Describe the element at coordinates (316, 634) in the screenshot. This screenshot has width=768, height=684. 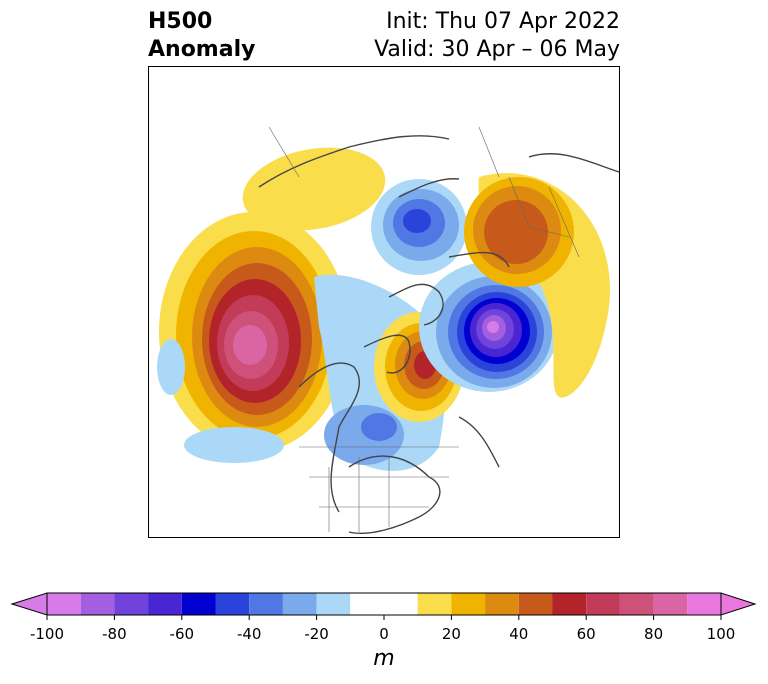
I see `colorbar-tick-label: -20` at that location.